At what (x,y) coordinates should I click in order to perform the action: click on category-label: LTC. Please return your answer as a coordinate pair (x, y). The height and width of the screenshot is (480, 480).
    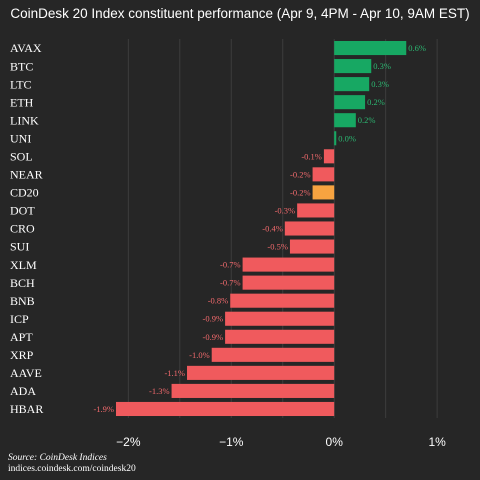
    Looking at the image, I should click on (21, 84).